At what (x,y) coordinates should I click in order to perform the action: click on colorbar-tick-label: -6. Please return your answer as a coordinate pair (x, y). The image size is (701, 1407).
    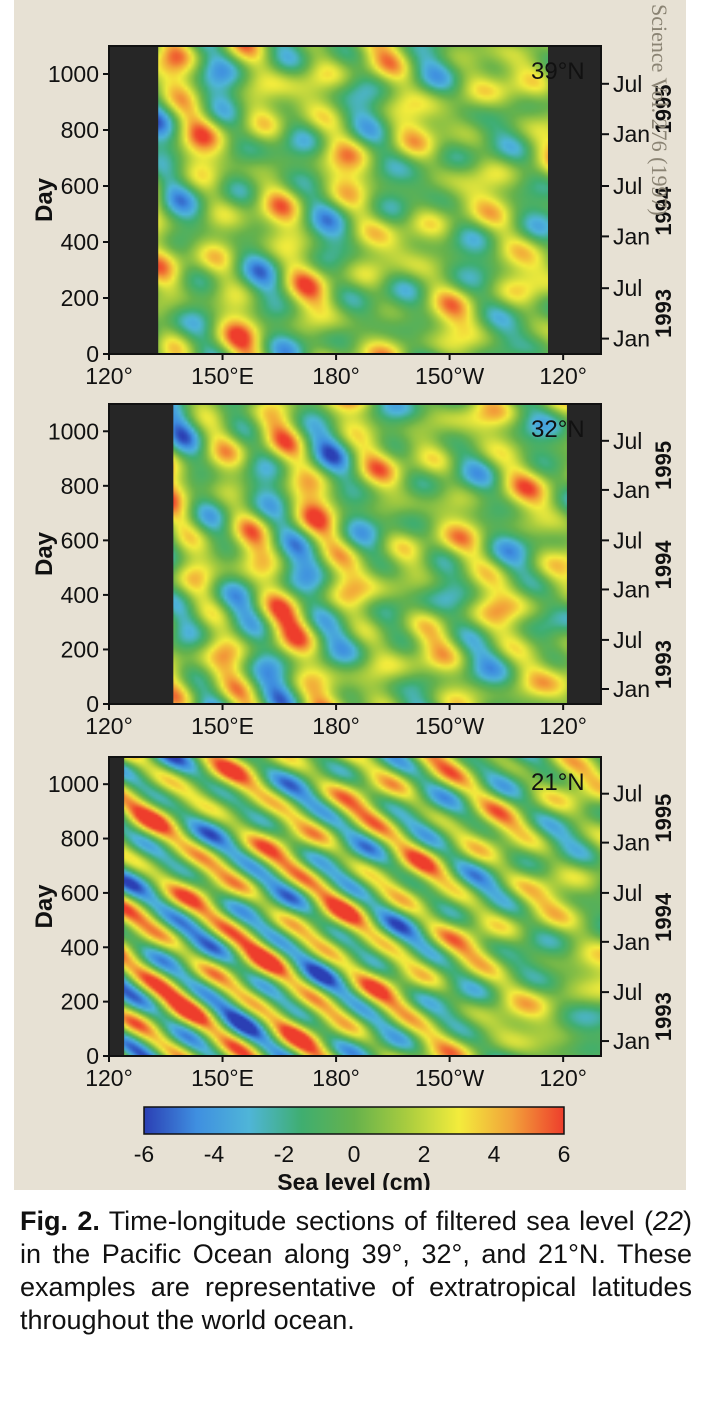
    Looking at the image, I should click on (144, 1154).